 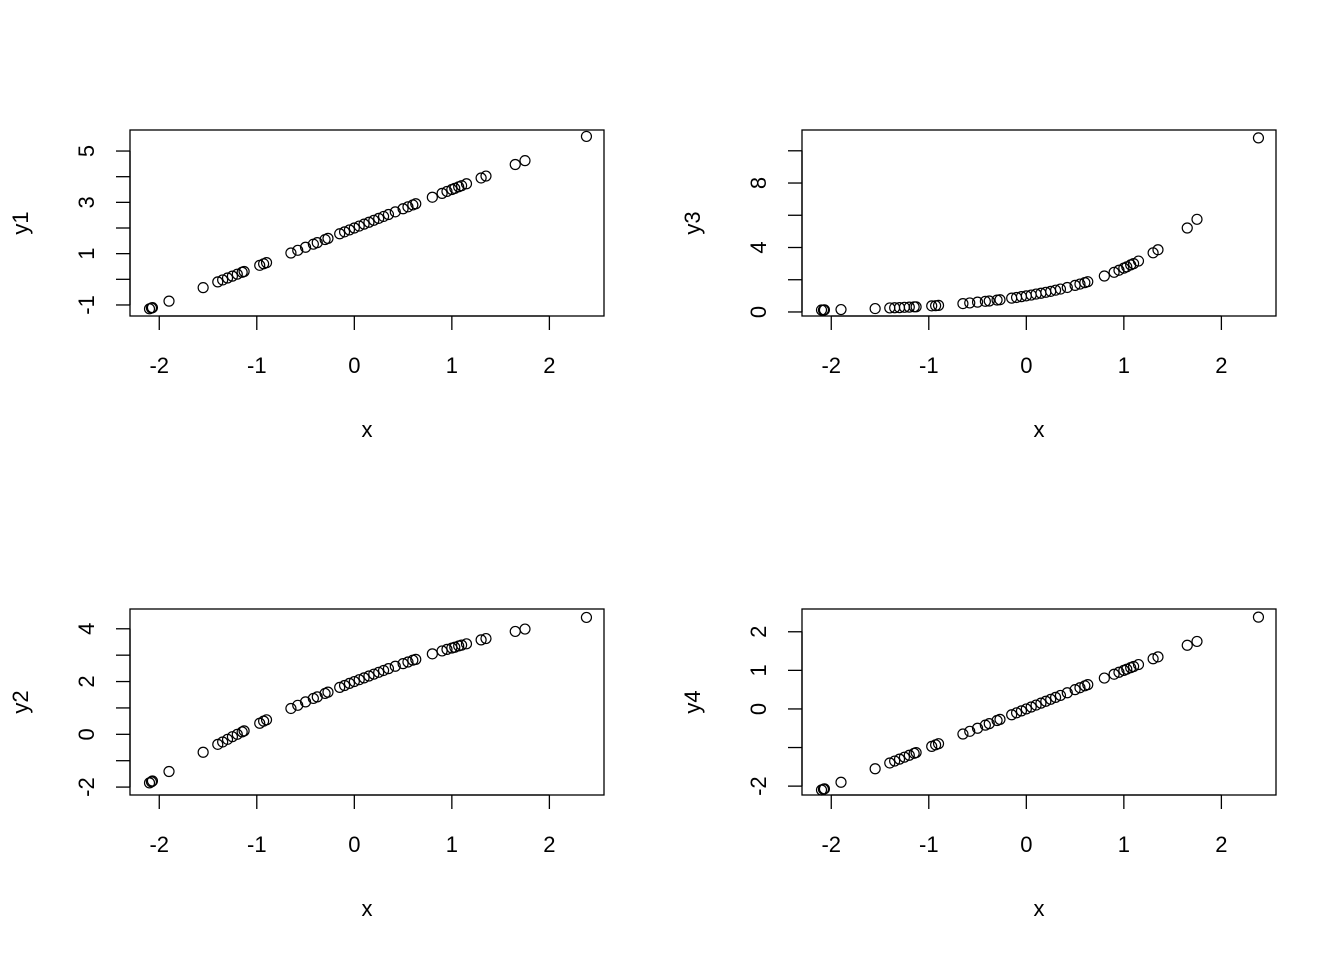 What do you see at coordinates (692, 701) in the screenshot?
I see `y-axis-title: y4` at bounding box center [692, 701].